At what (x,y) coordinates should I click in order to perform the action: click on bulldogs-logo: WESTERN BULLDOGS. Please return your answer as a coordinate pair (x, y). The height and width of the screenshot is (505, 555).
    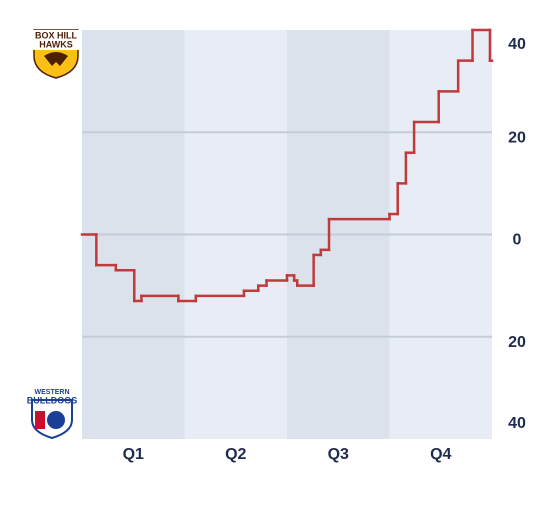
    Looking at the image, I should click on (52, 414).